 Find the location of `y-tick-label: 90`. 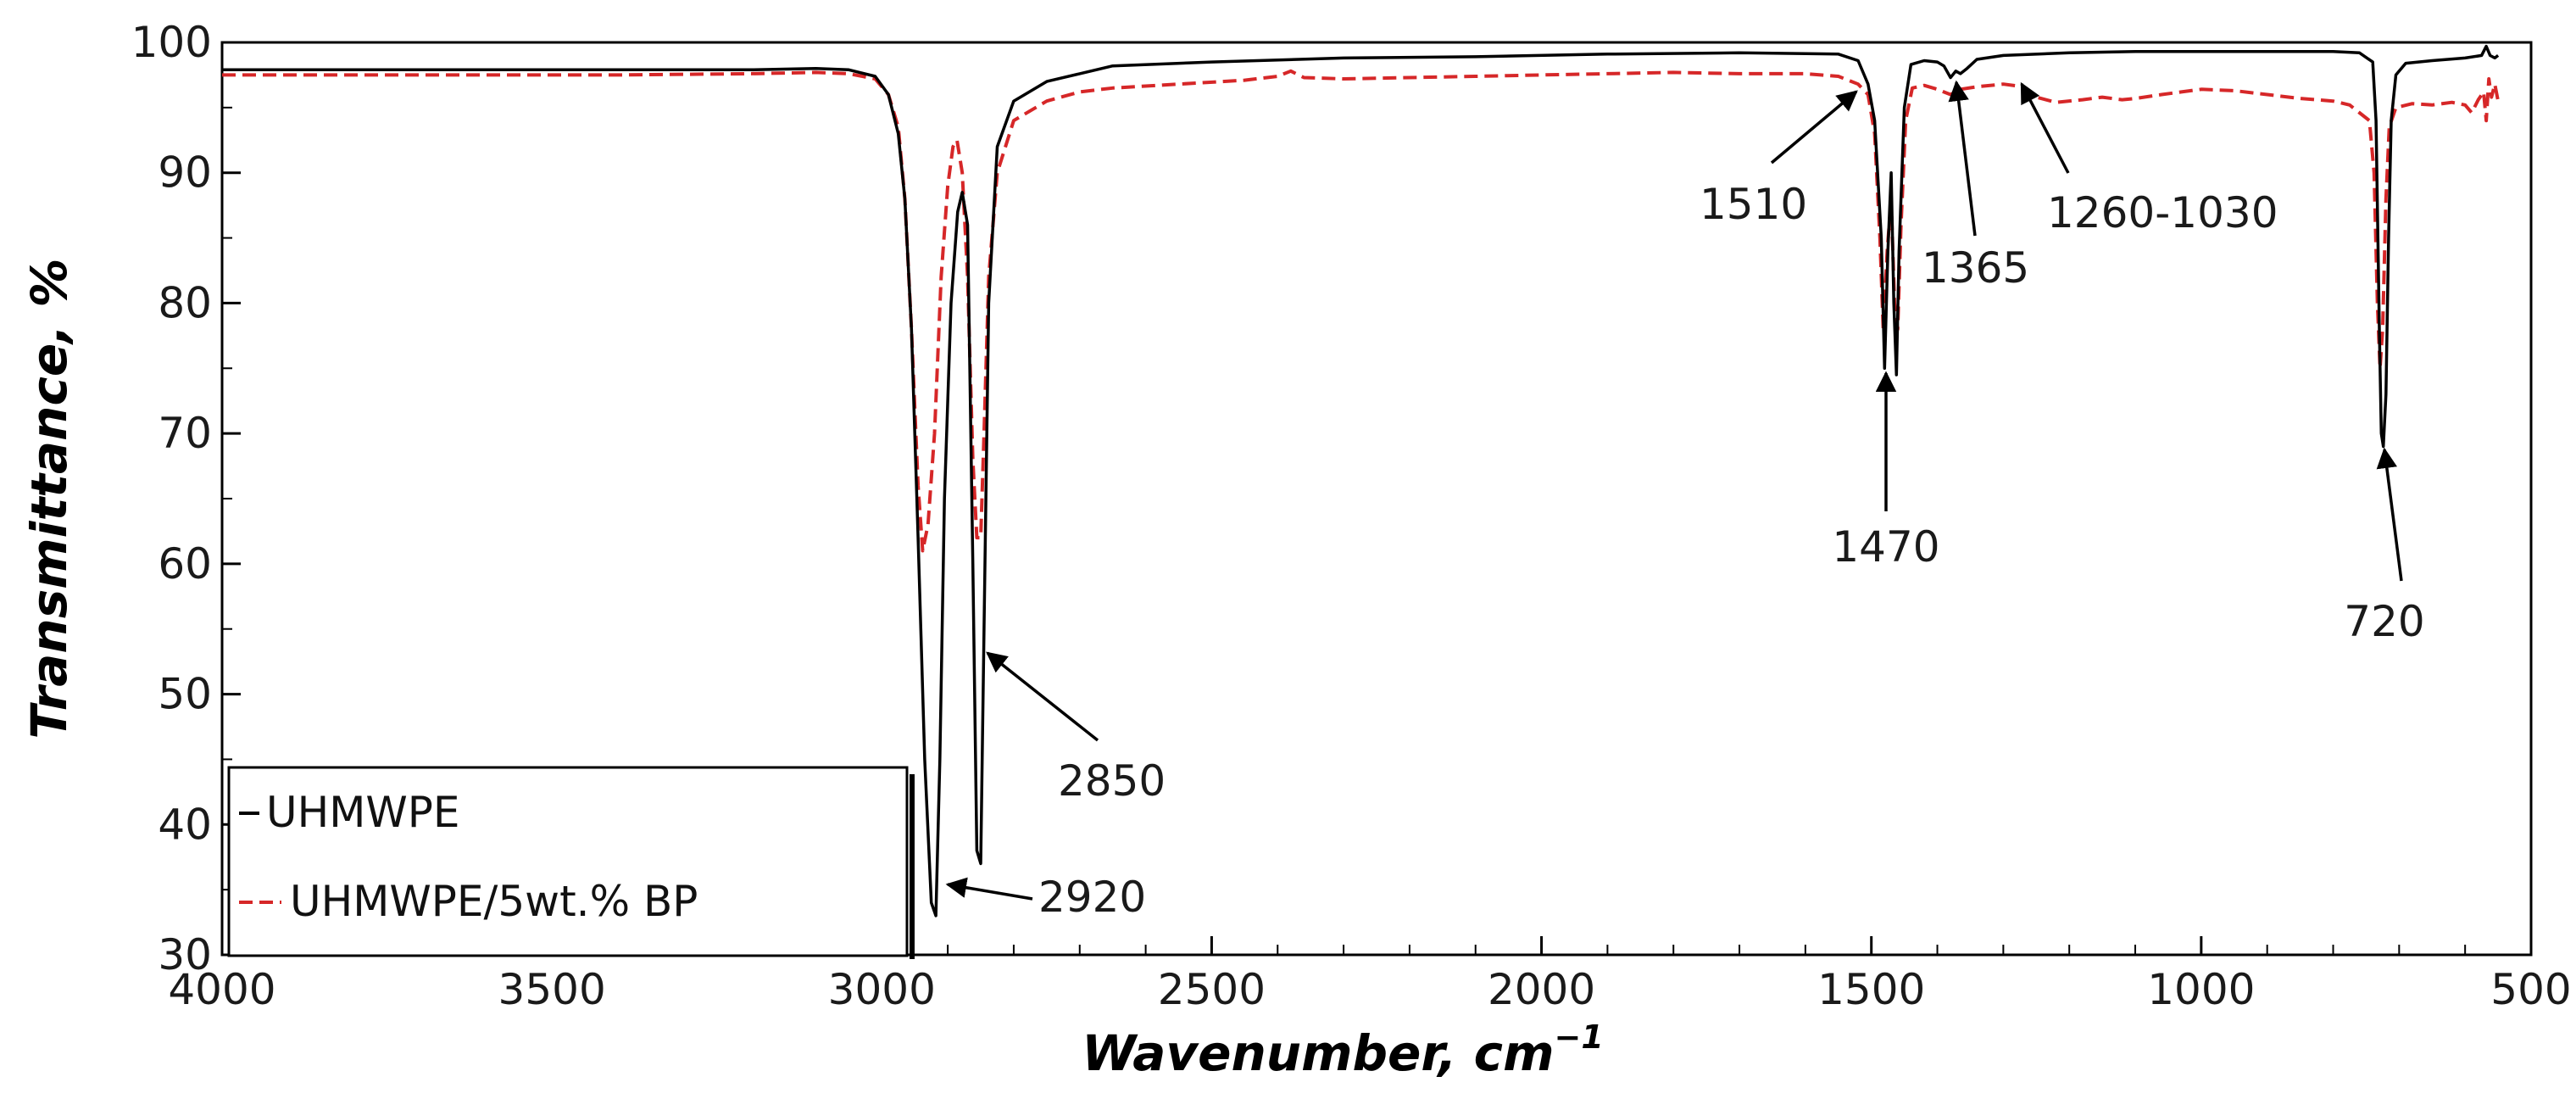

y-tick-label: 90 is located at coordinates (185, 173).